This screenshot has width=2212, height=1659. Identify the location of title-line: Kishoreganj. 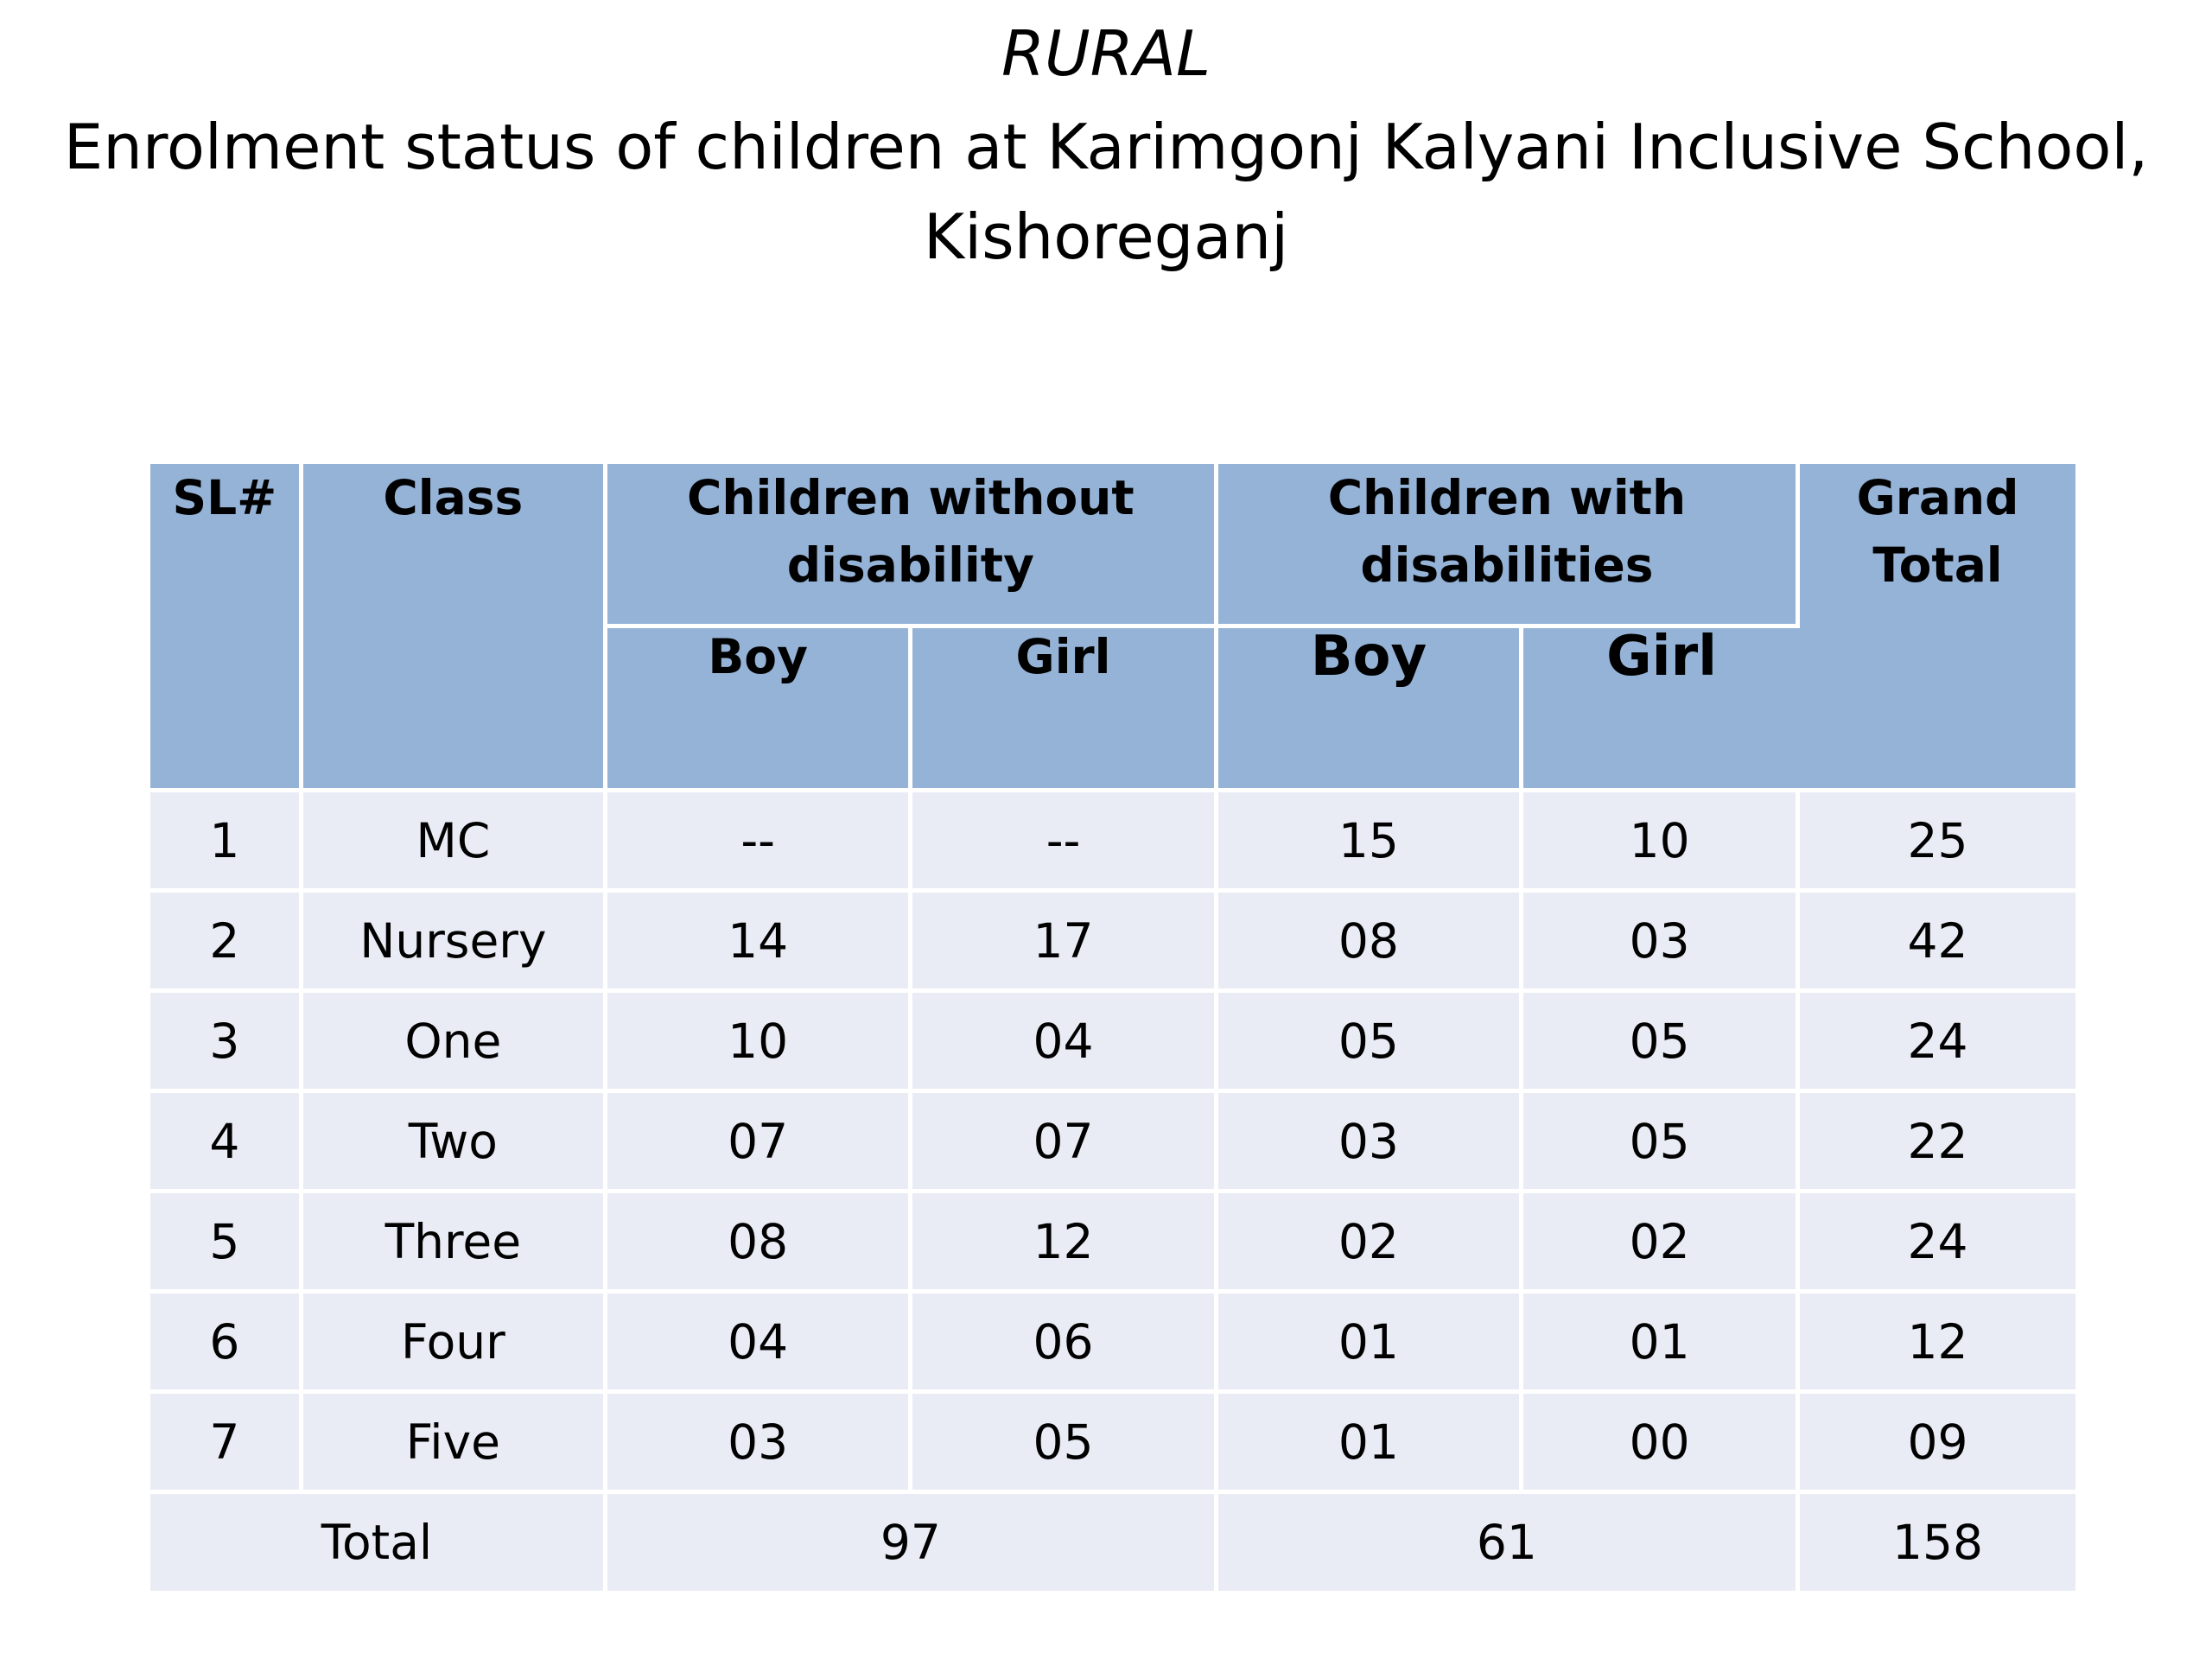
(1106, 236).